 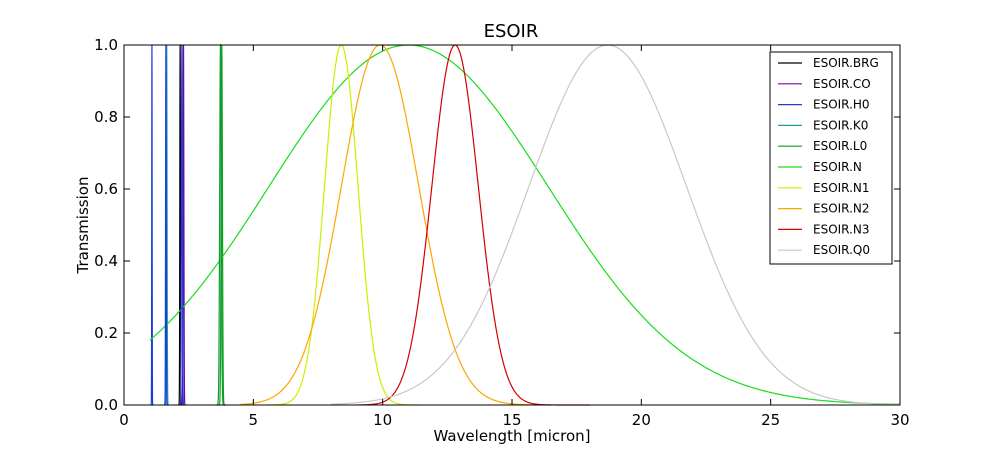 I want to click on x-tick-label: 15, so click(x=511, y=420).